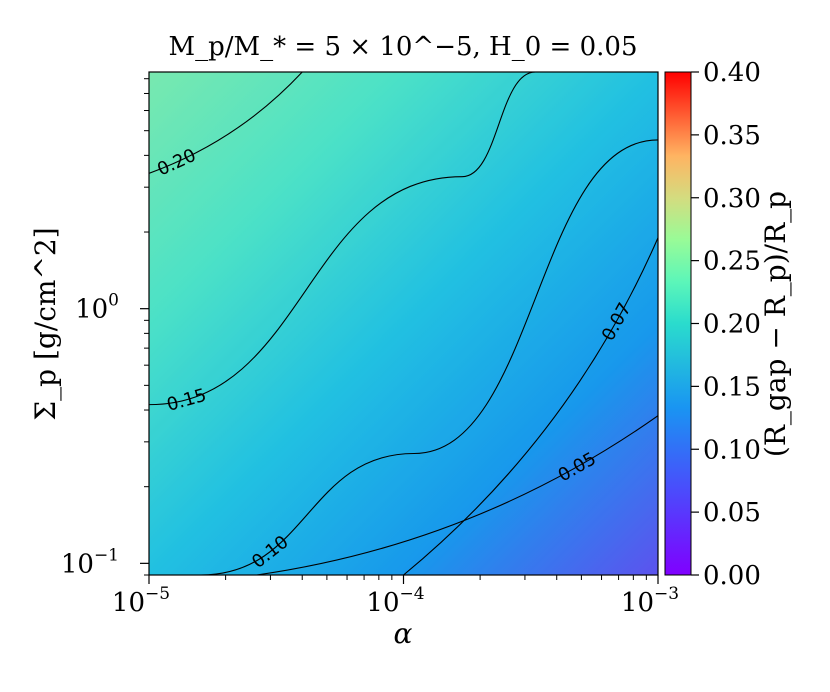 The width and height of the screenshot is (830, 692). Describe the element at coordinates (732, 513) in the screenshot. I see `colorbar-tick-label: 0.05` at that location.